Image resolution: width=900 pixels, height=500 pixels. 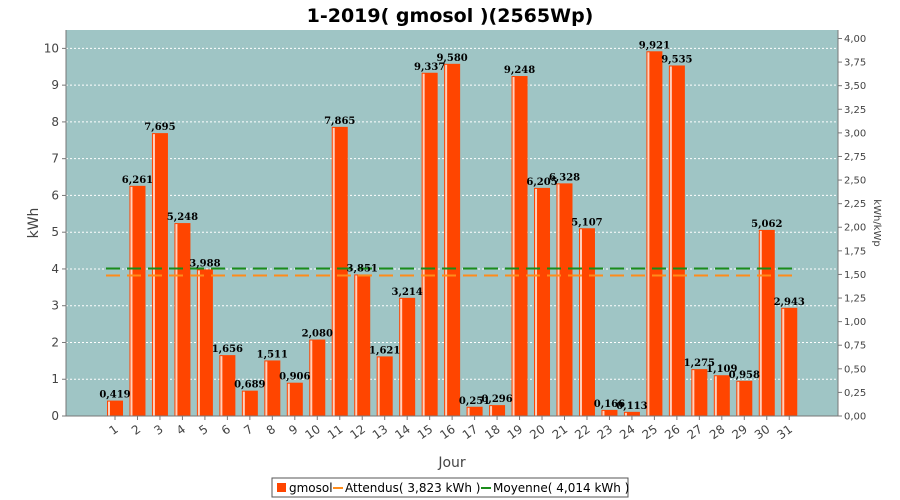 What do you see at coordinates (855, 251) in the screenshot?
I see `y2-tick-label: 1,75` at bounding box center [855, 251].